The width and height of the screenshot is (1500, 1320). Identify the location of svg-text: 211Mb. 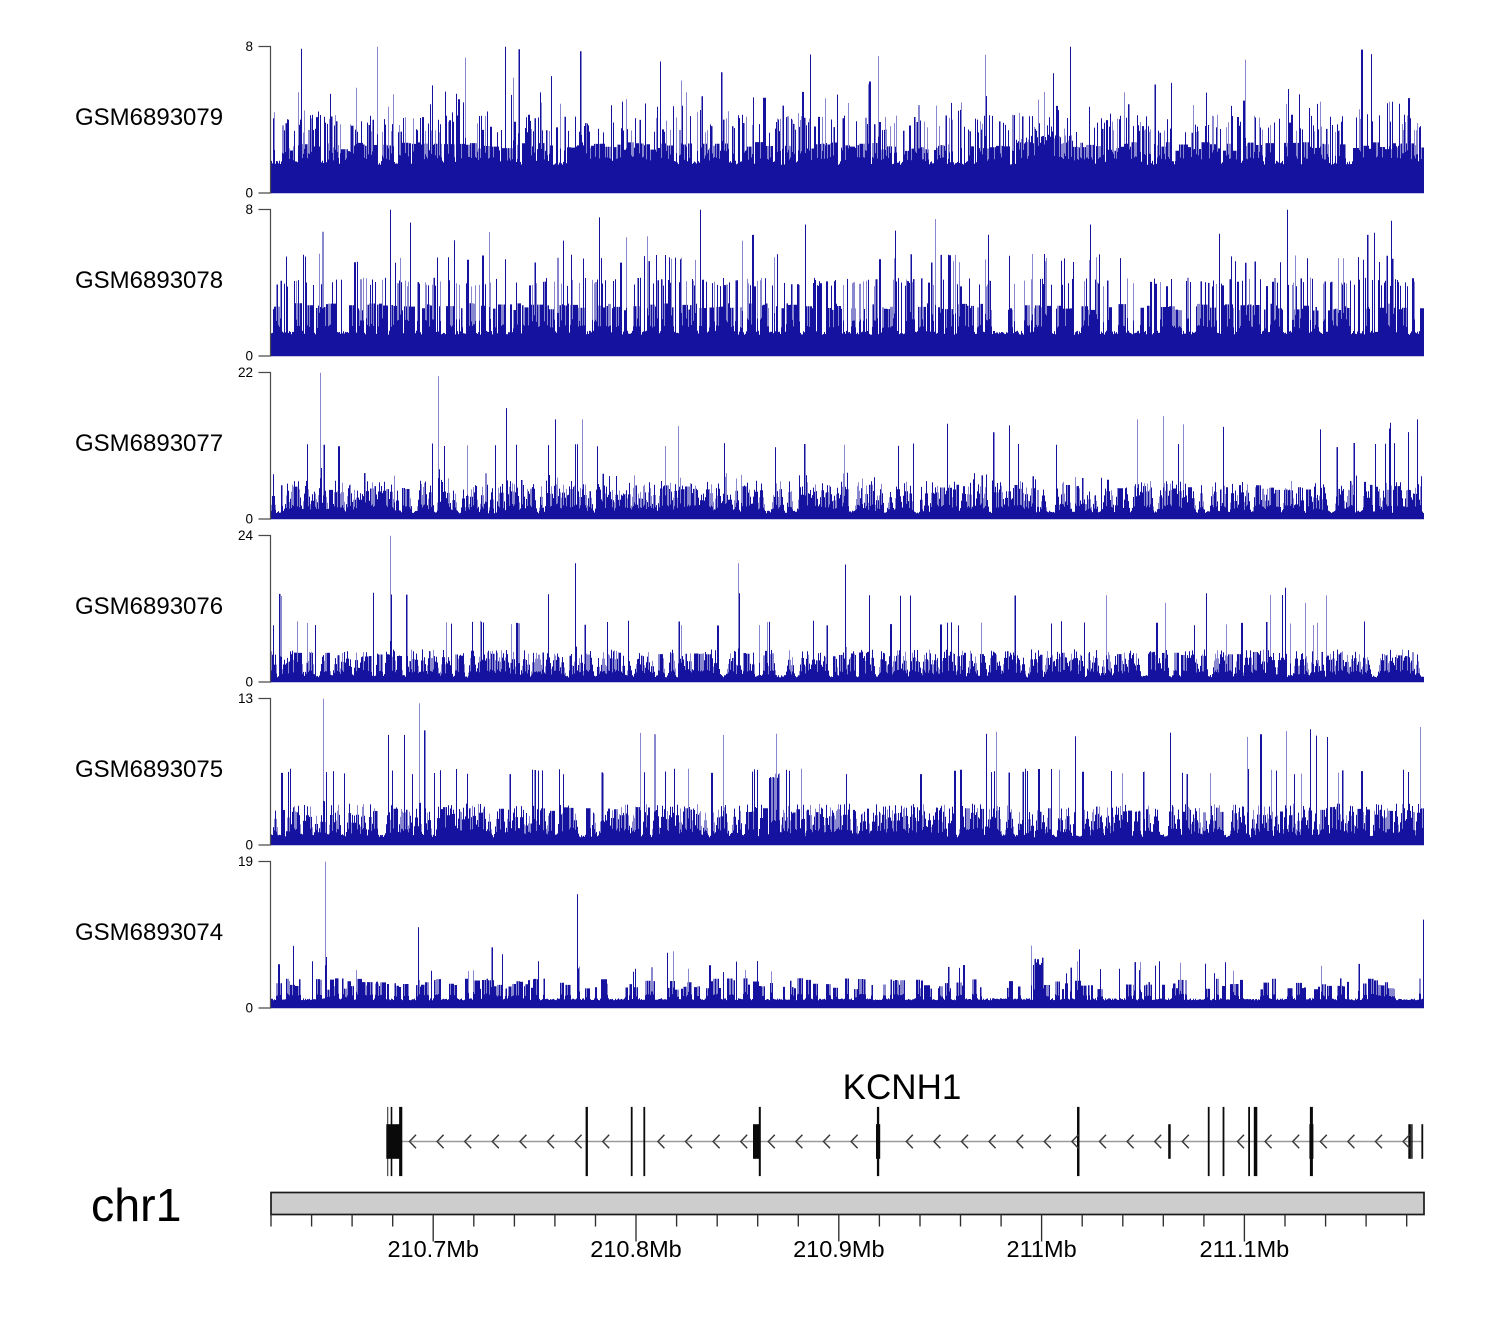
(1042, 1249).